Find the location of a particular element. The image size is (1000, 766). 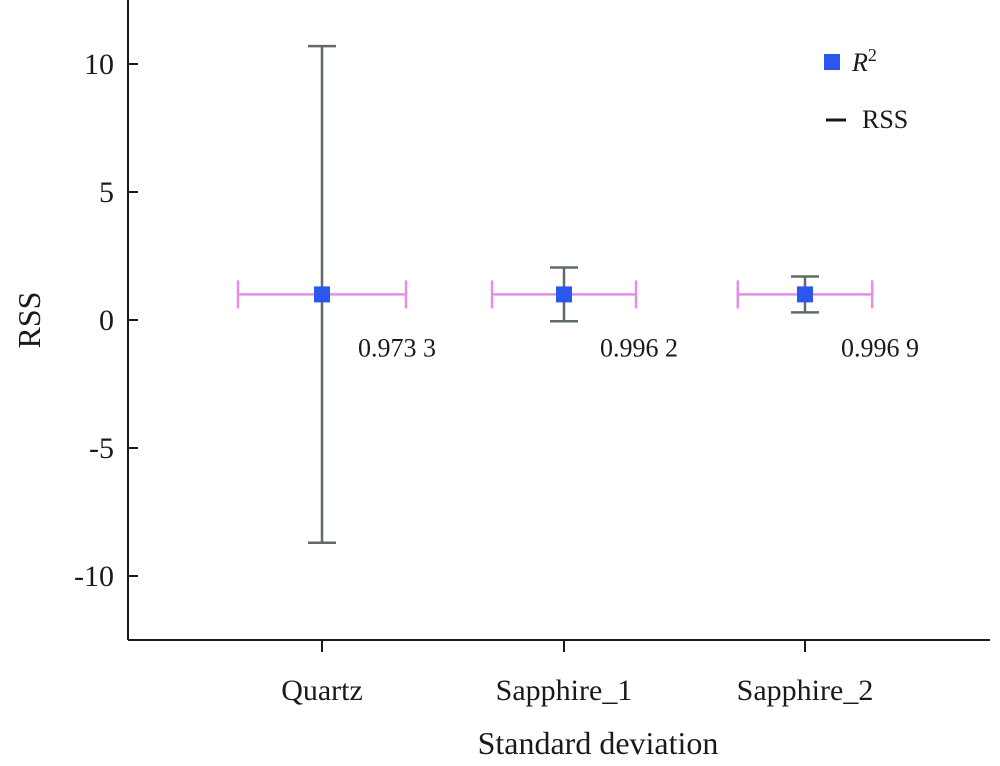

x-axis-label: Standard deviation is located at coordinates (598, 743).